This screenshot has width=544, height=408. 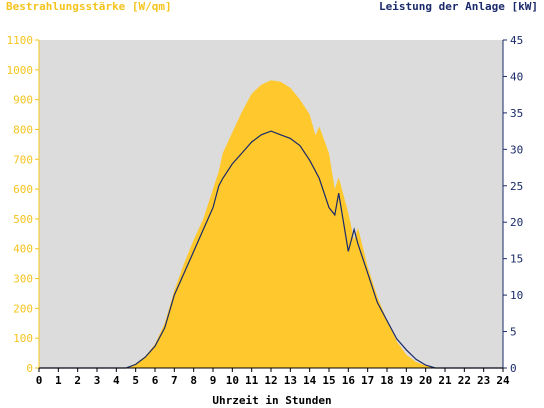 What do you see at coordinates (516, 149) in the screenshot?
I see `right-tick-label: 30` at bounding box center [516, 149].